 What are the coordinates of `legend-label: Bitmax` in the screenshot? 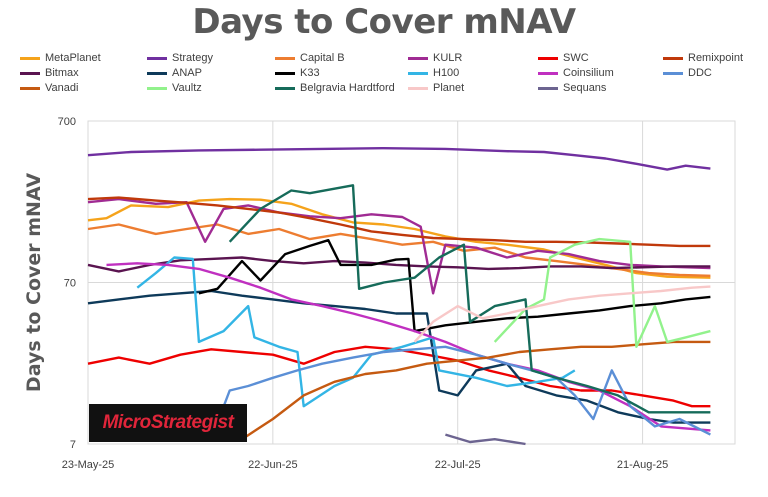 It's located at (62, 73).